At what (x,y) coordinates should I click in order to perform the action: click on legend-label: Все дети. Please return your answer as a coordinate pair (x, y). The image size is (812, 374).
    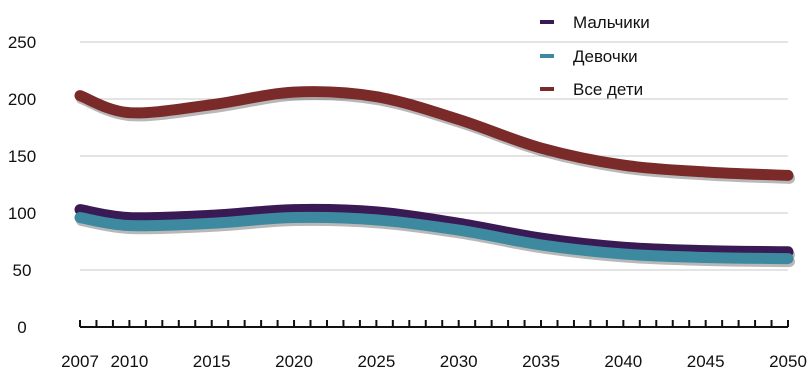
    Looking at the image, I should click on (608, 89).